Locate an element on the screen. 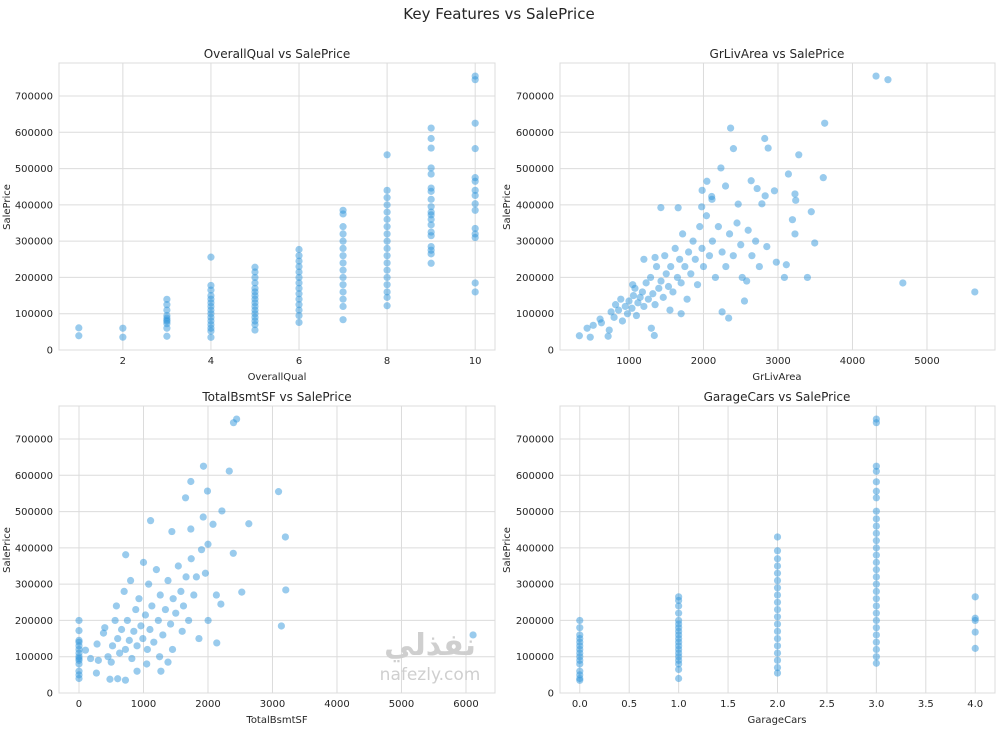 The height and width of the screenshot is (729, 999). y-axis-label: SalePrice is located at coordinates (507, 207).